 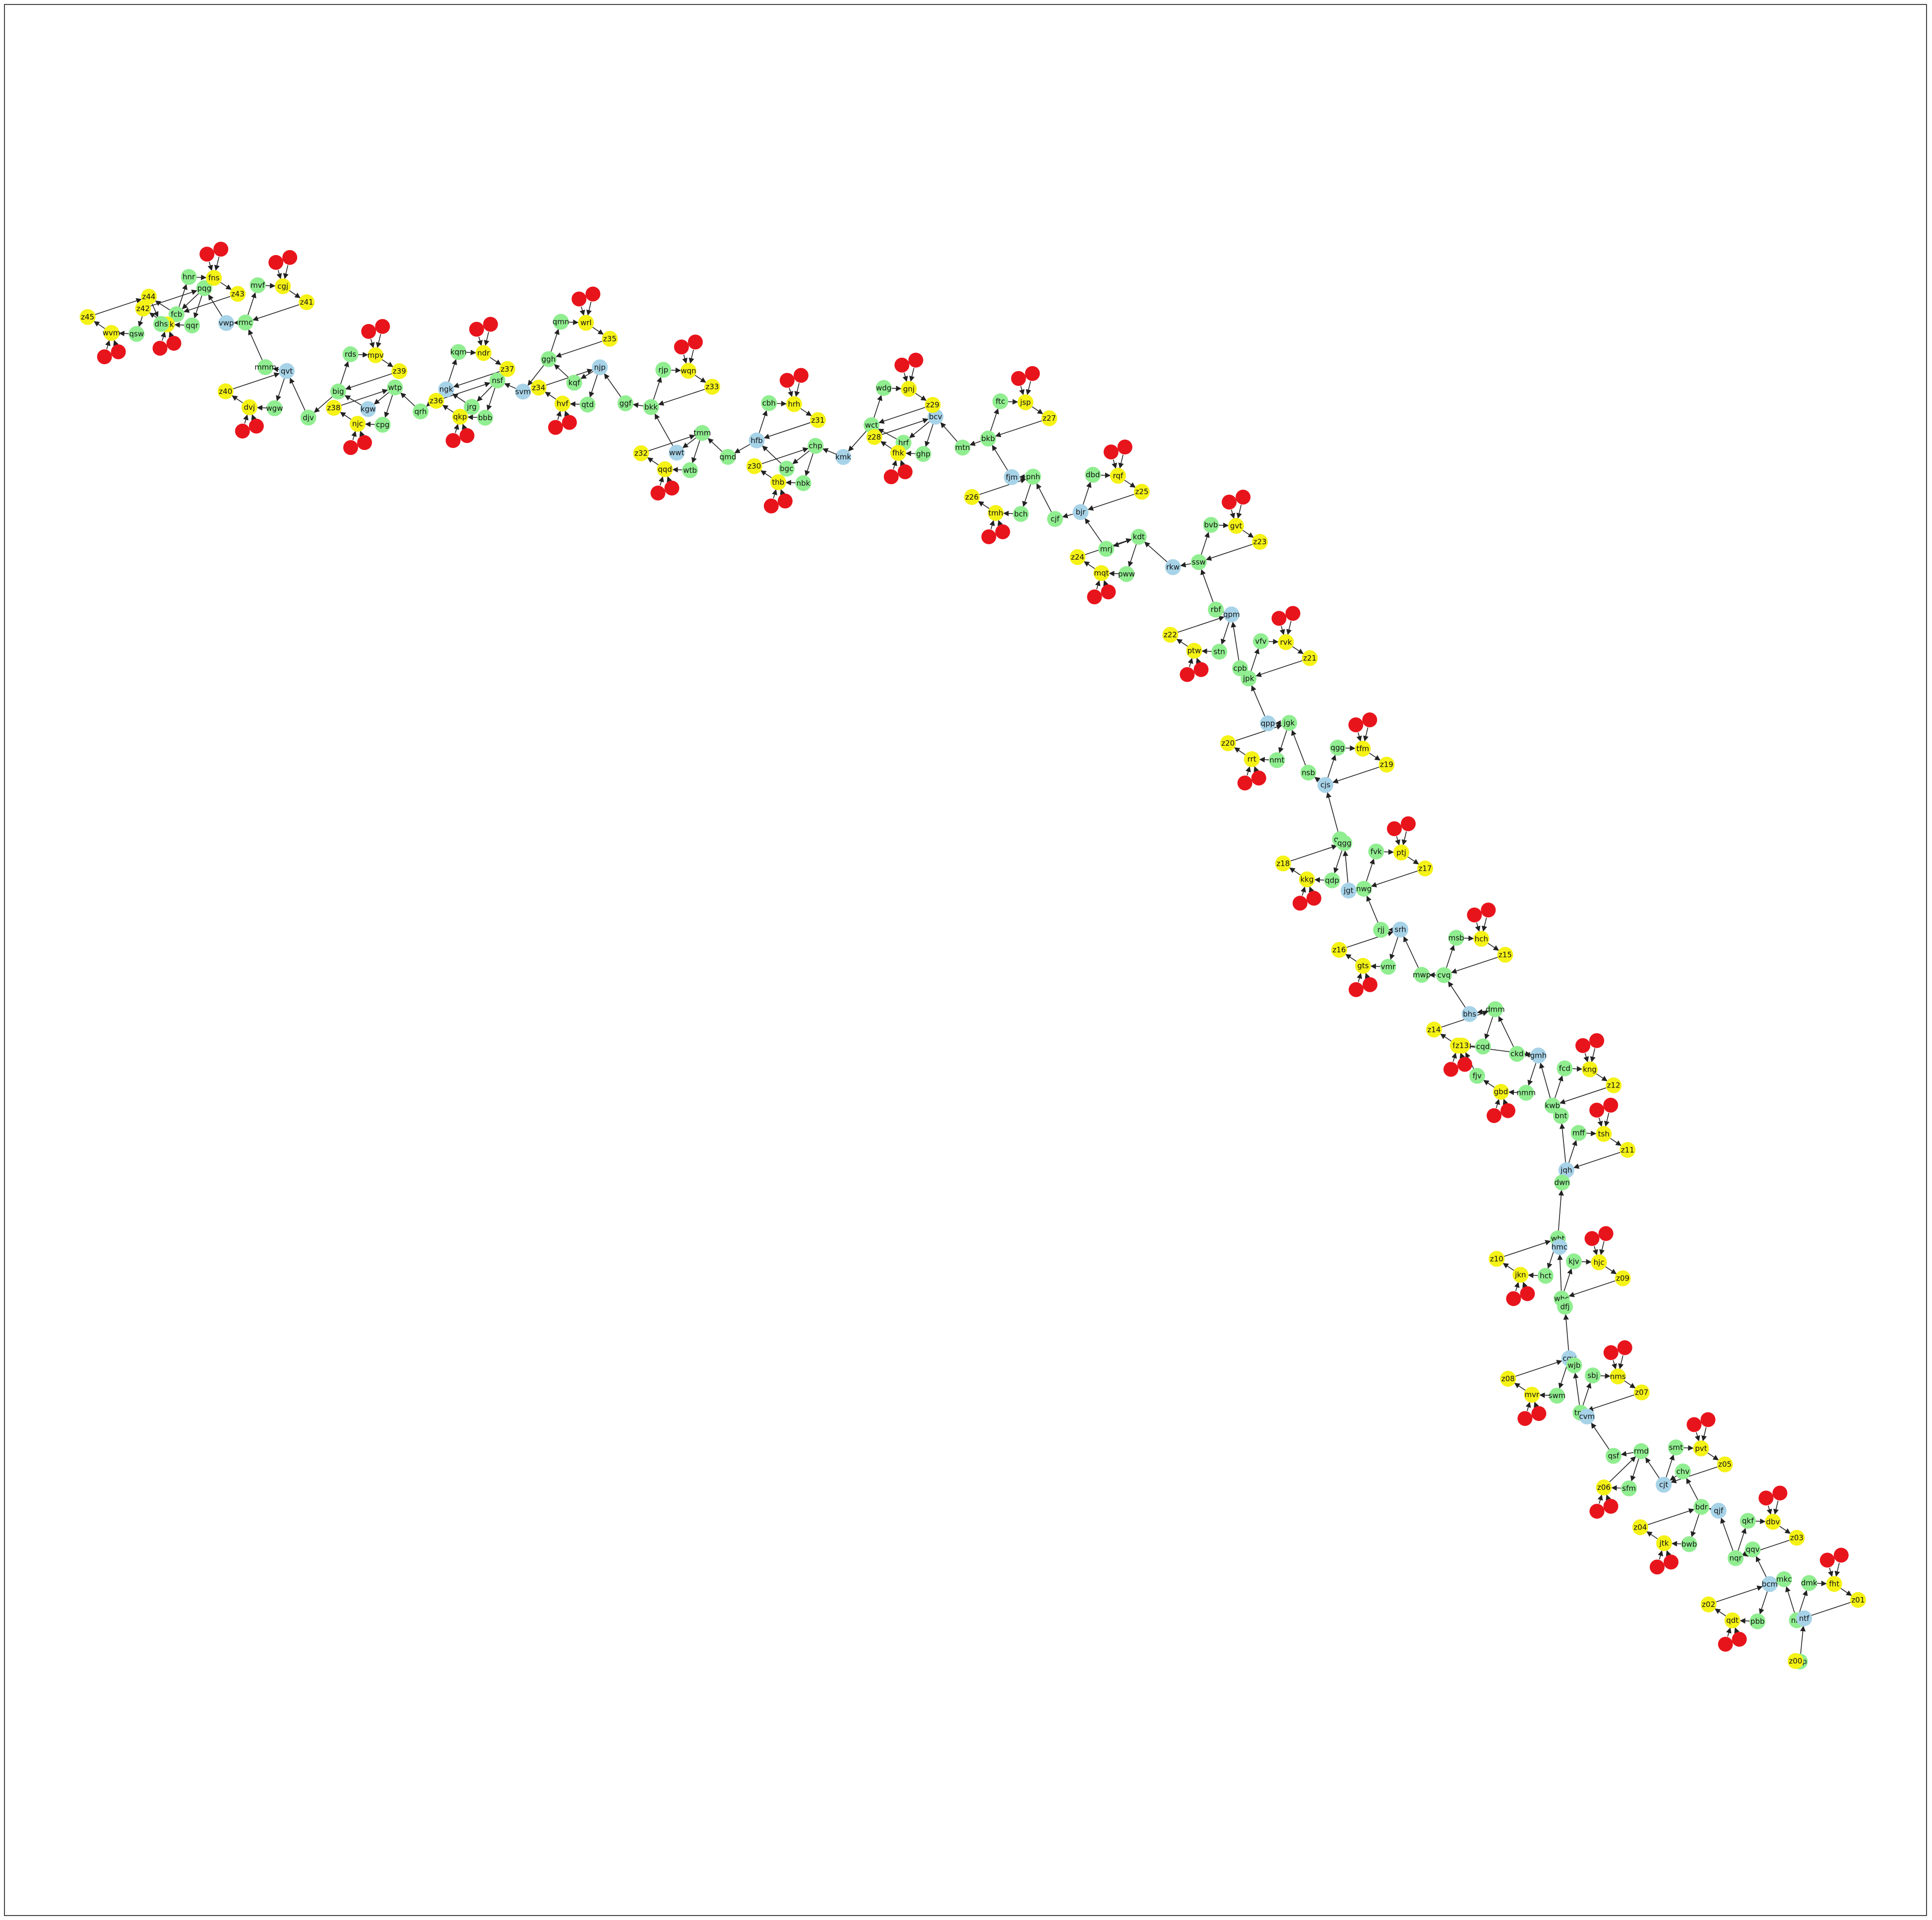 I want to click on edge-red-26-1-kkg, so click(x=1312, y=889).